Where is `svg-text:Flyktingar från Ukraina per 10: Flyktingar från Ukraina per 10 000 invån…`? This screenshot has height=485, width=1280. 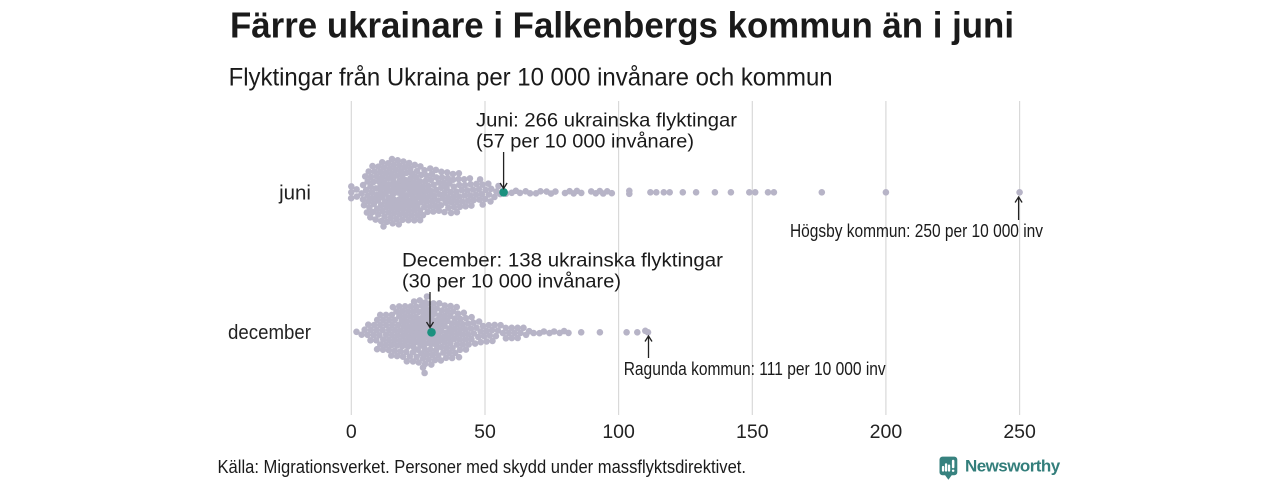
svg-text:Flyktingar från Ukraina per 10: Flyktingar från Ukraina per 10 000 invån… is located at coordinates (531, 78).